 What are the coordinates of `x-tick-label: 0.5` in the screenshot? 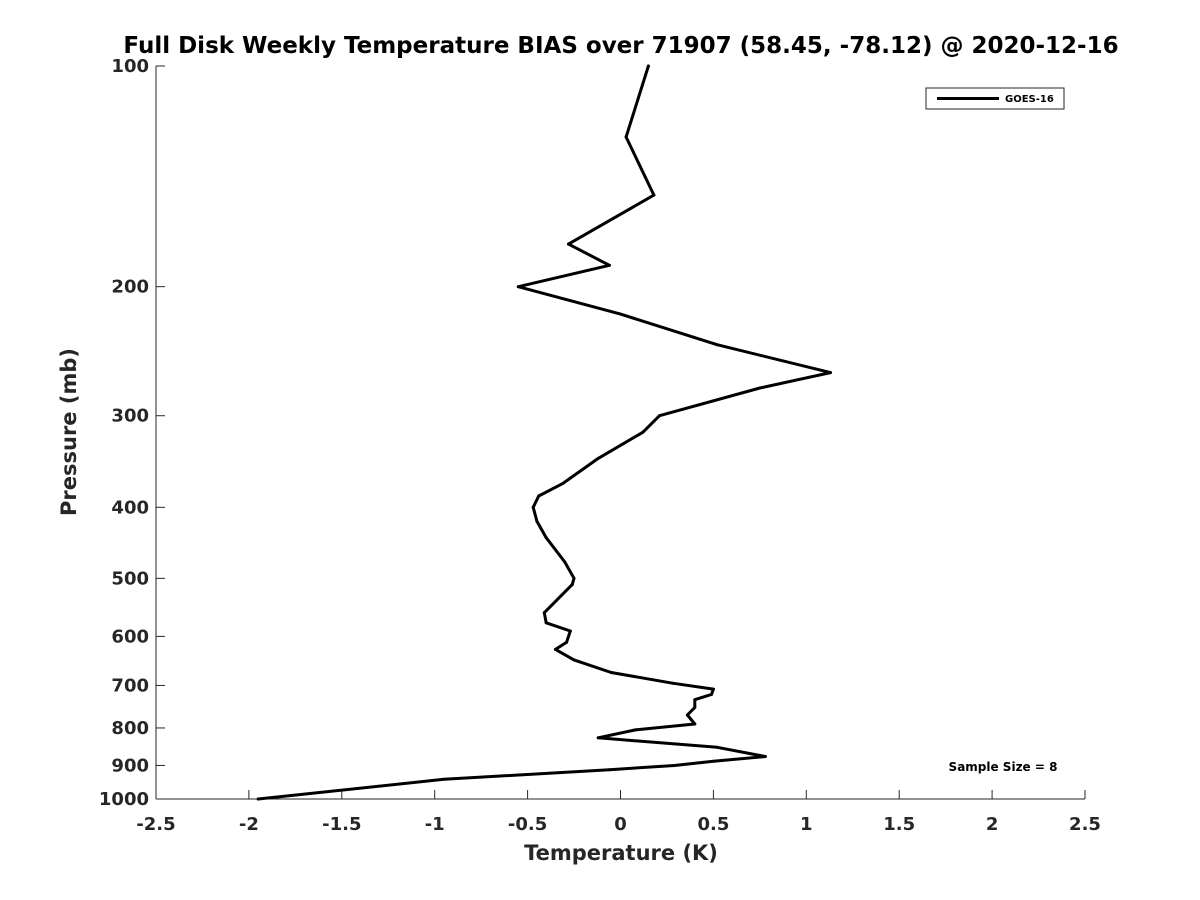 It's located at (713, 824).